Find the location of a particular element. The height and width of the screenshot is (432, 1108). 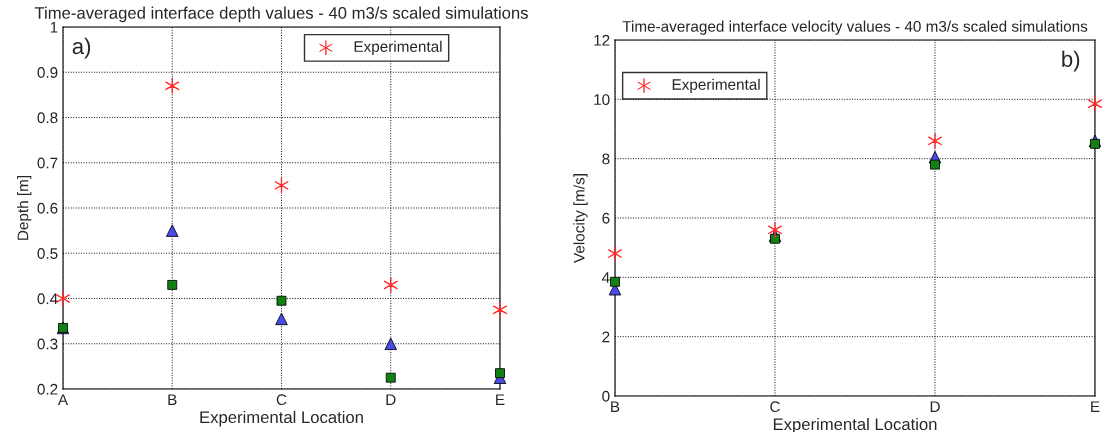

y-tick-label: 2 is located at coordinates (606, 337).